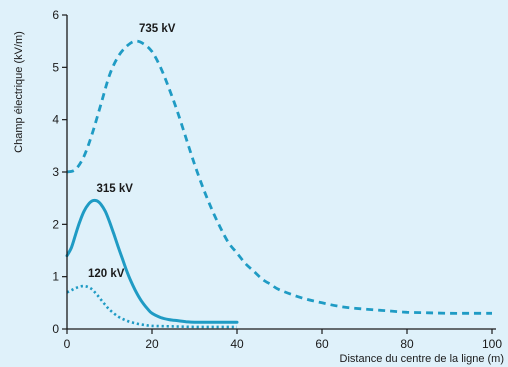 The height and width of the screenshot is (367, 508). I want to click on y-tick-label-3: 3, so click(55, 172).